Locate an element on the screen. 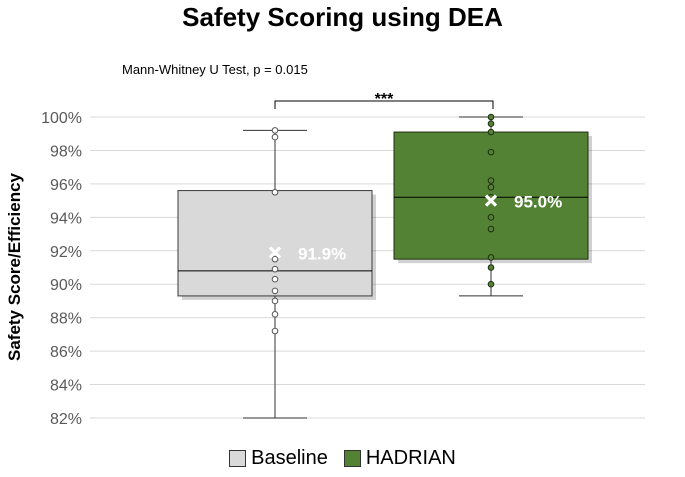  significance-bracket-line is located at coordinates (384, 104).